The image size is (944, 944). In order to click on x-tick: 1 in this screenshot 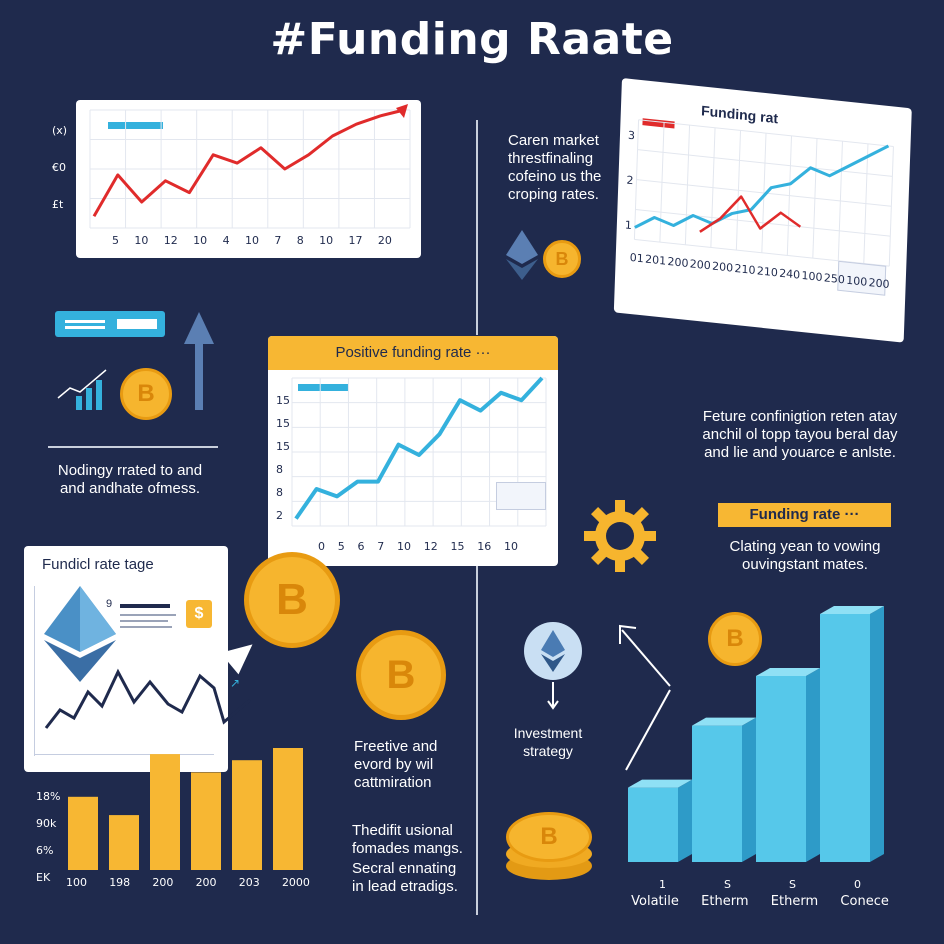, I will do `click(662, 884)`.